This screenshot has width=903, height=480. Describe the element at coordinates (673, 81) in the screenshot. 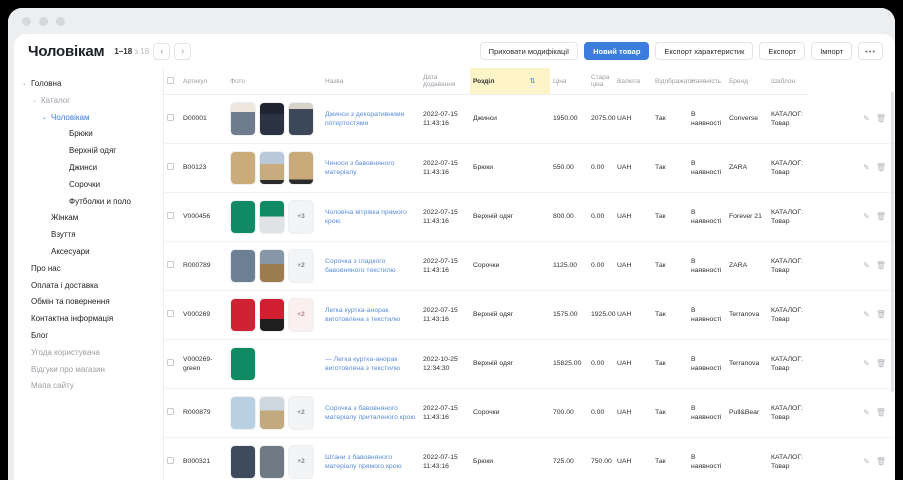

I see `column-header-display: Відображати` at that location.